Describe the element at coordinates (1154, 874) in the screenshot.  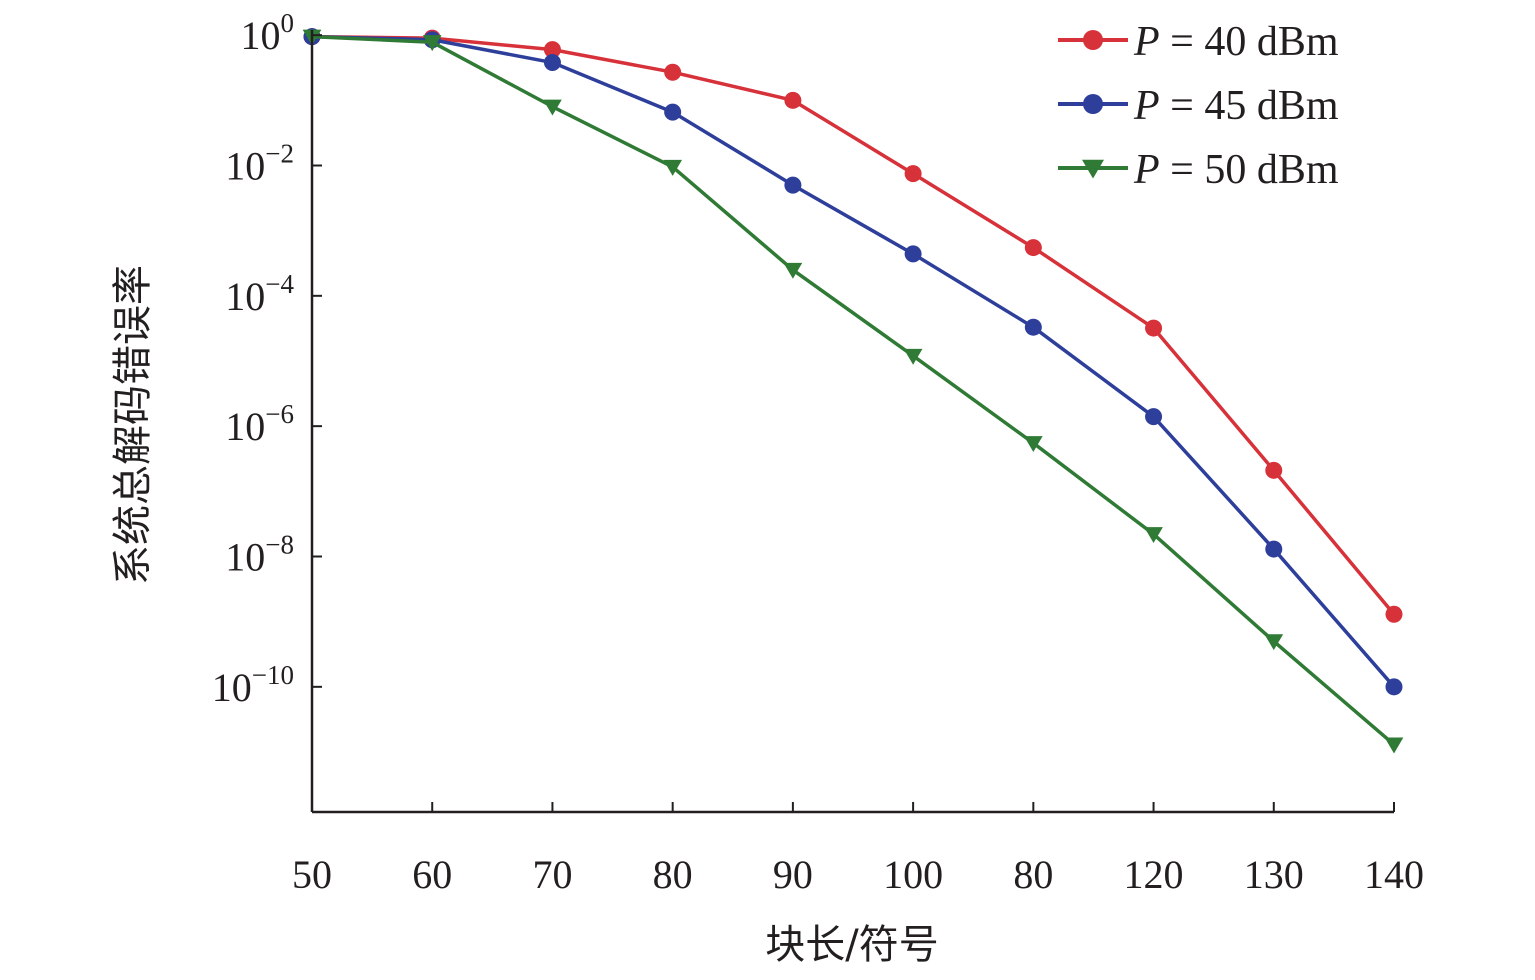
I see `x-tick-label: 120` at that location.